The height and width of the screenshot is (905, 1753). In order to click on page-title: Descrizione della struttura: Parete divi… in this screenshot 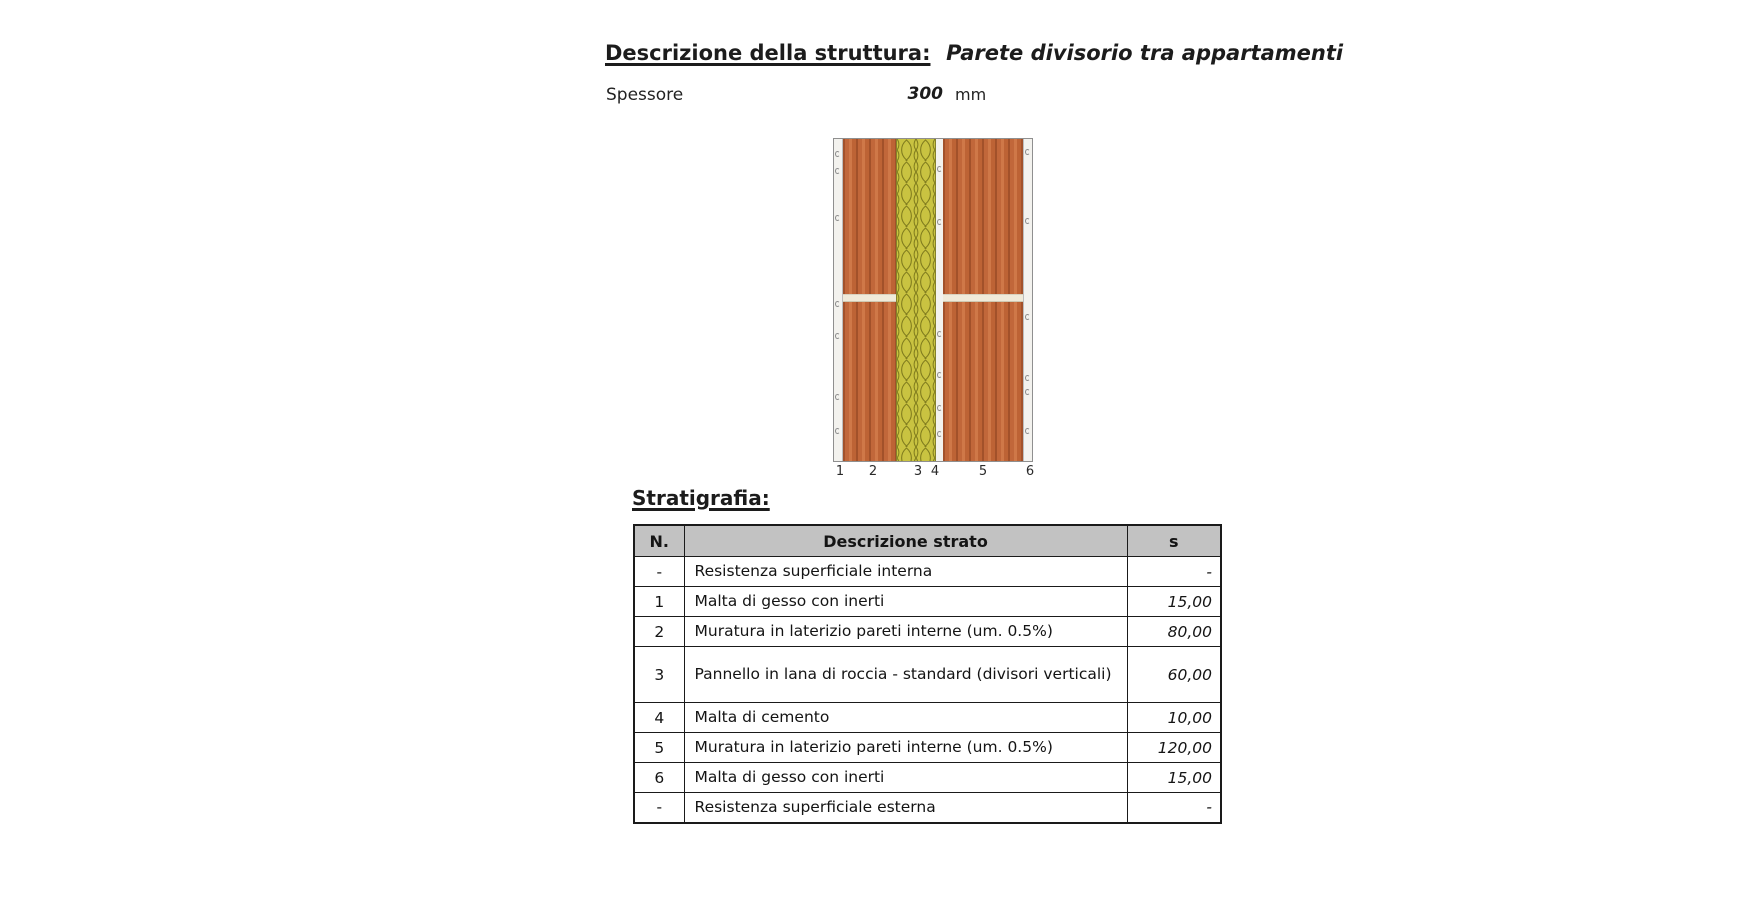, I will do `click(974, 53)`.